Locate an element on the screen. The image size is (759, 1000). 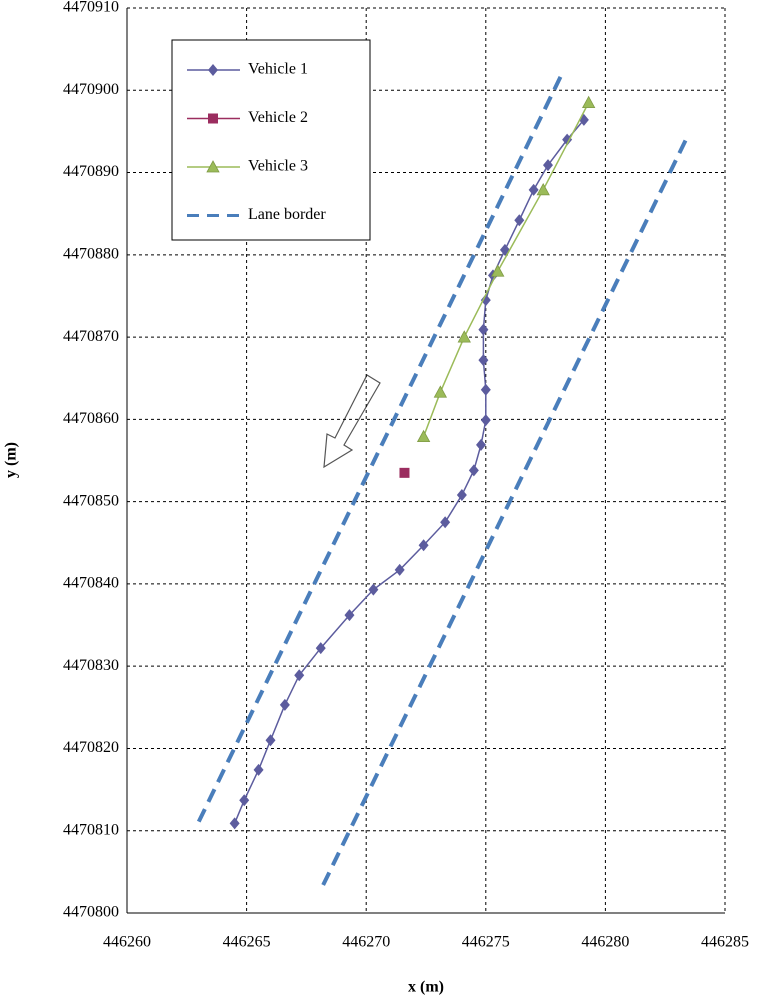
trajectory is located at coordinates (506, 269).